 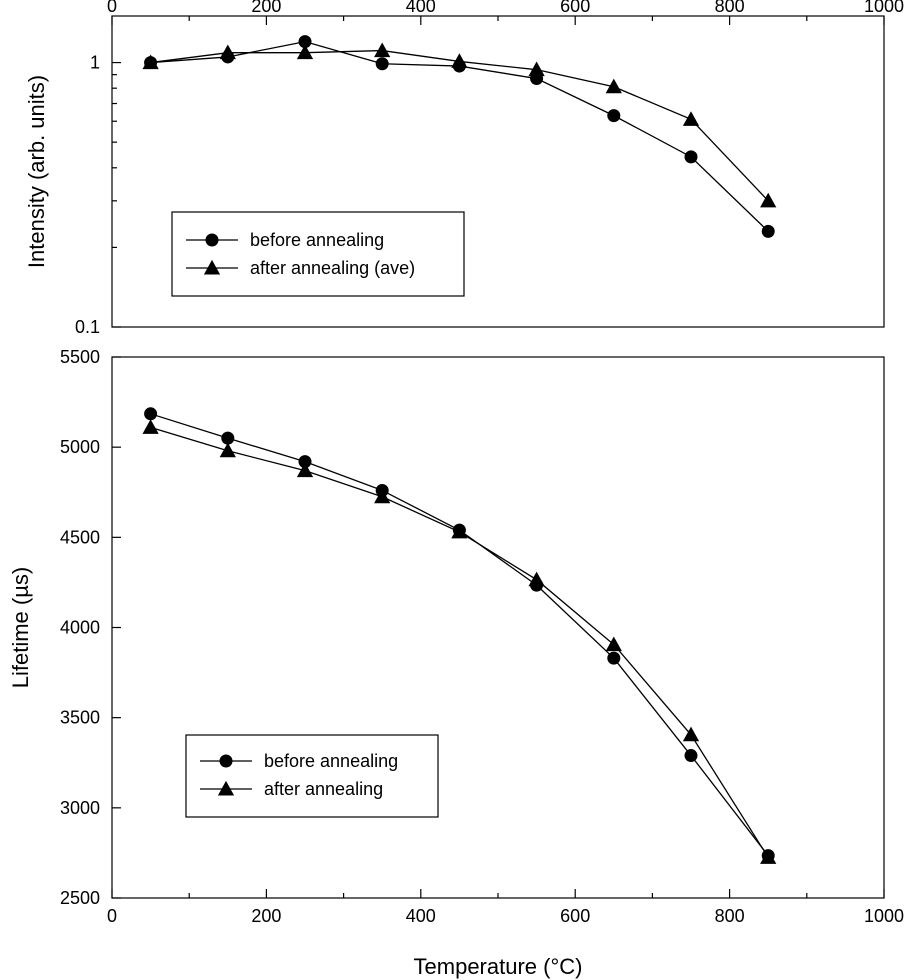 What do you see at coordinates (332, 268) in the screenshot?
I see `legend-label-2: after annealing (ave)` at bounding box center [332, 268].